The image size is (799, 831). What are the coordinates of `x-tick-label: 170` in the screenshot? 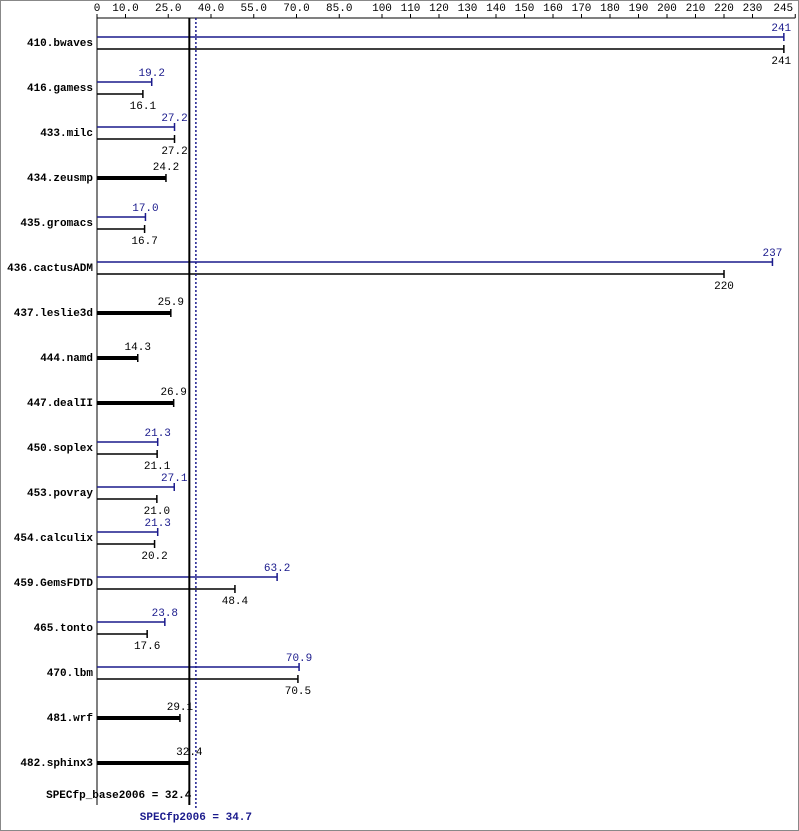 It's located at (582, 9).